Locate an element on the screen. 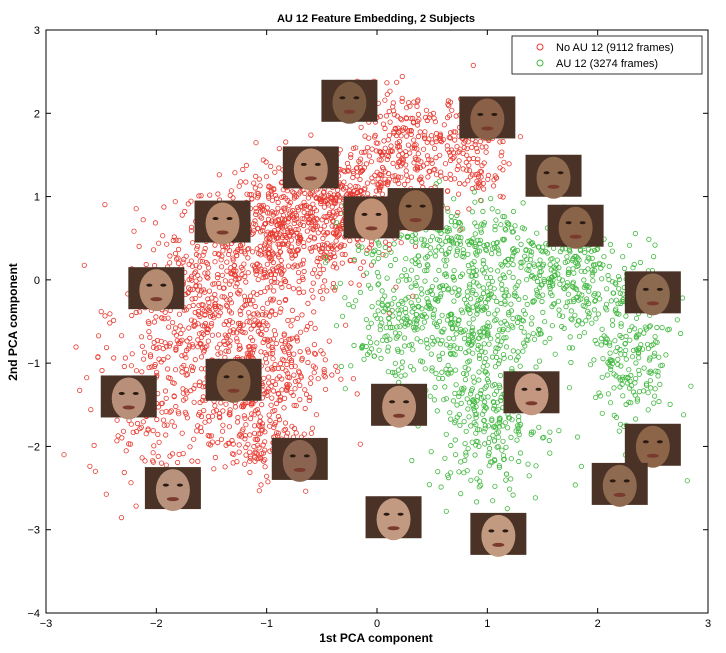 Image resolution: width=726 pixels, height=653 pixels. face-left-eye is located at coordinates (149, 285).